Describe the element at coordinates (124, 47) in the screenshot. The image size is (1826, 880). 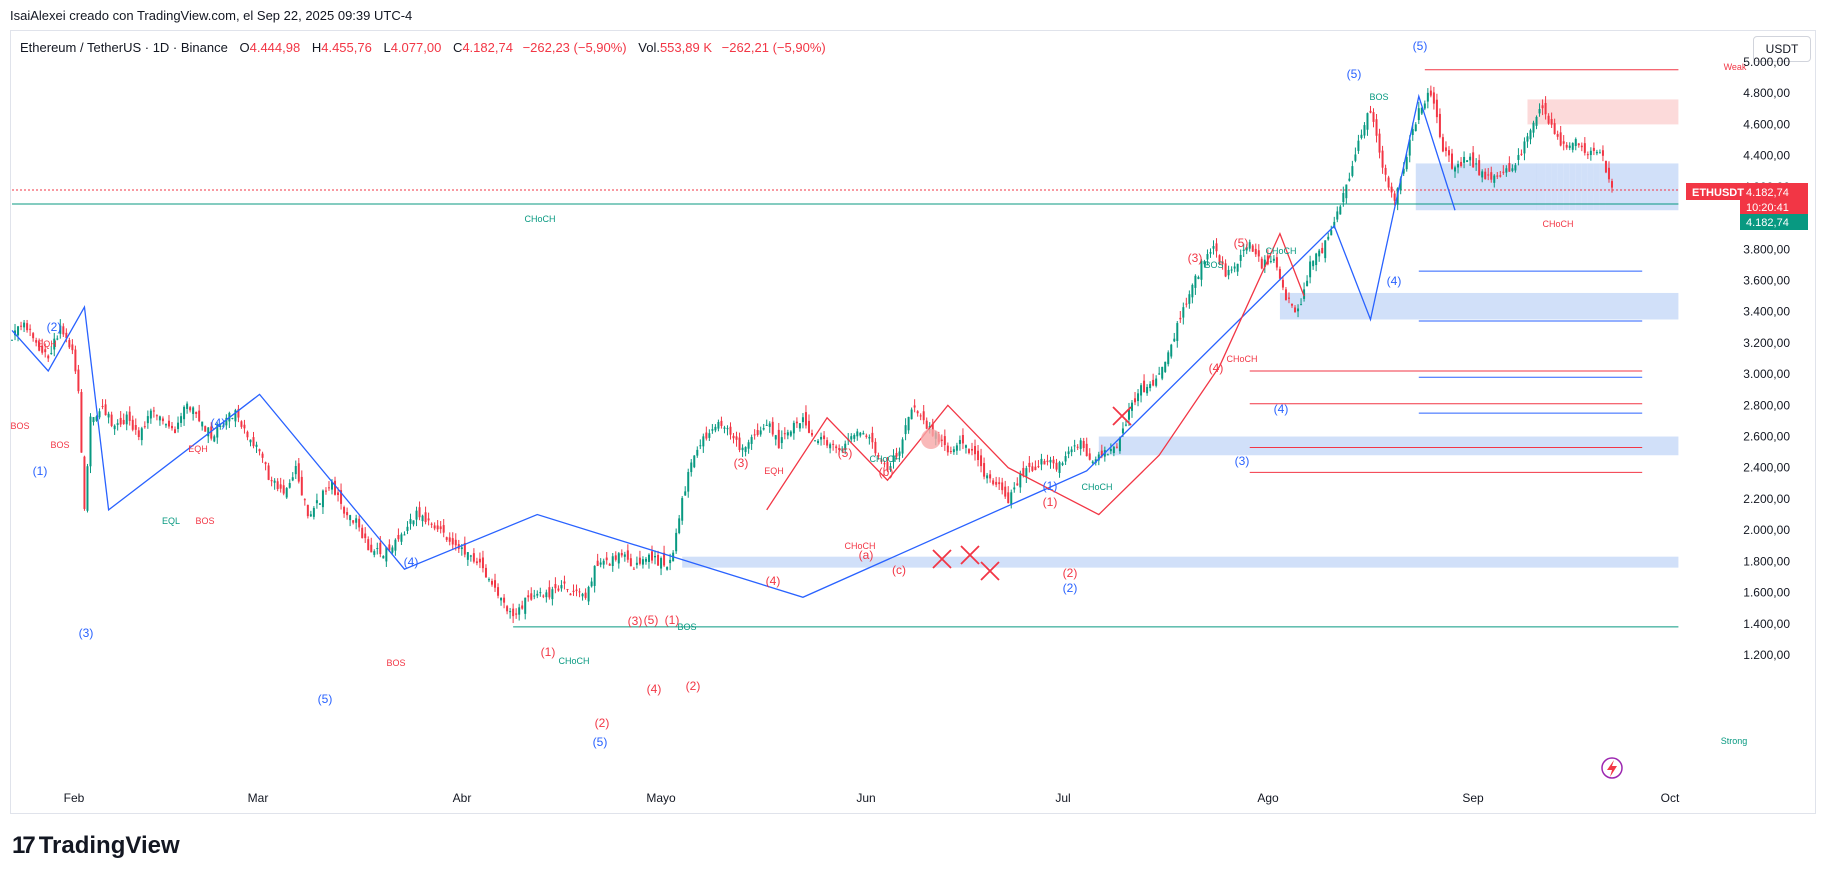
I see `symbol-name: Ethereum / TetherUS · 1D · Binance` at that location.